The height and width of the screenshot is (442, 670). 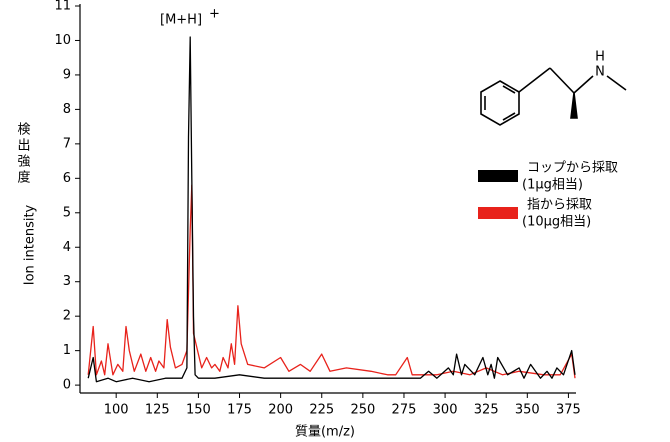 What do you see at coordinates (553, 96) in the screenshot?
I see `structure` at bounding box center [553, 96].